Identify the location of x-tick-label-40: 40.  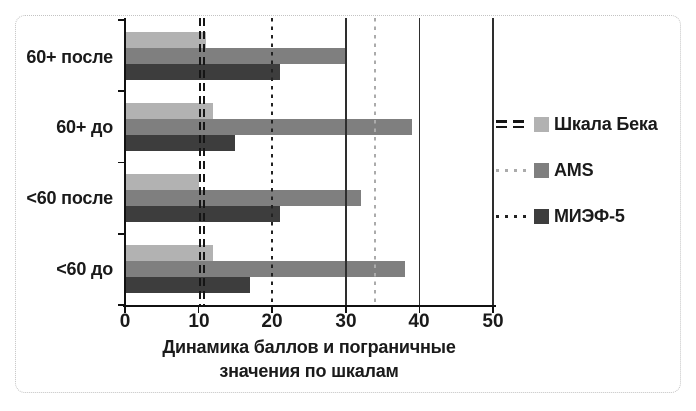
(419, 321).